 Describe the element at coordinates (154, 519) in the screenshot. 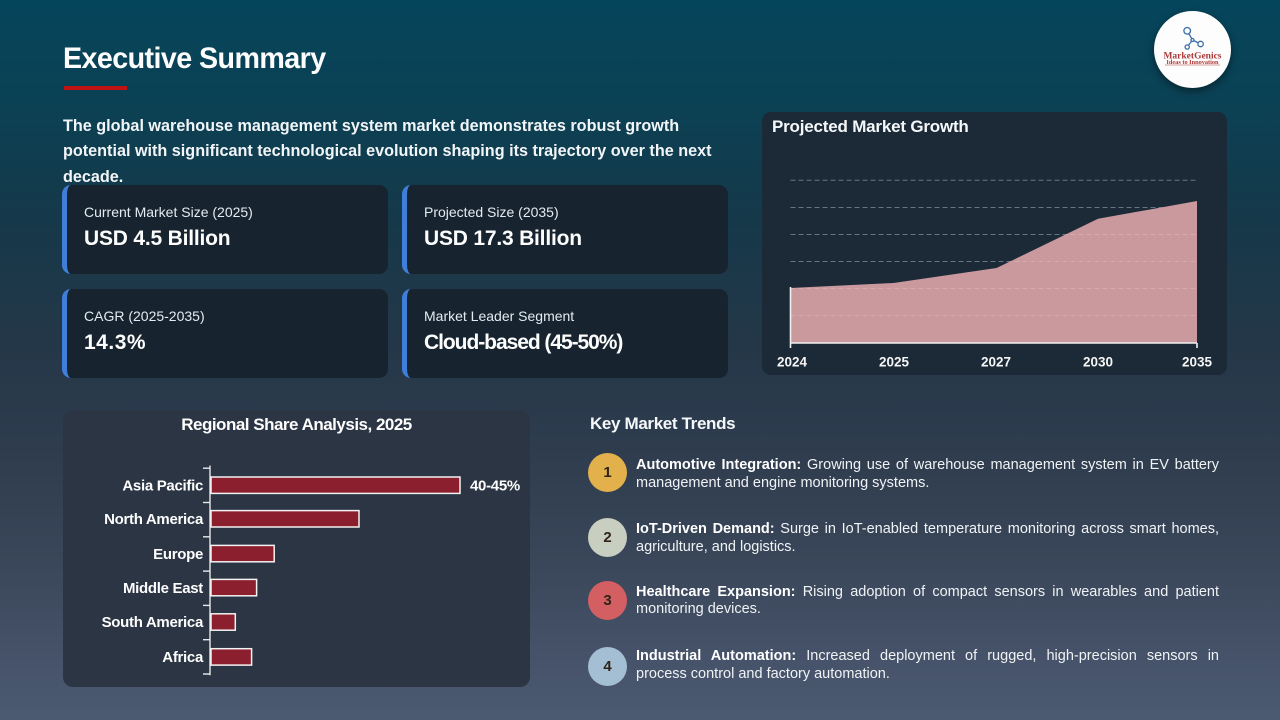

I see `svg-text: North America` at that location.